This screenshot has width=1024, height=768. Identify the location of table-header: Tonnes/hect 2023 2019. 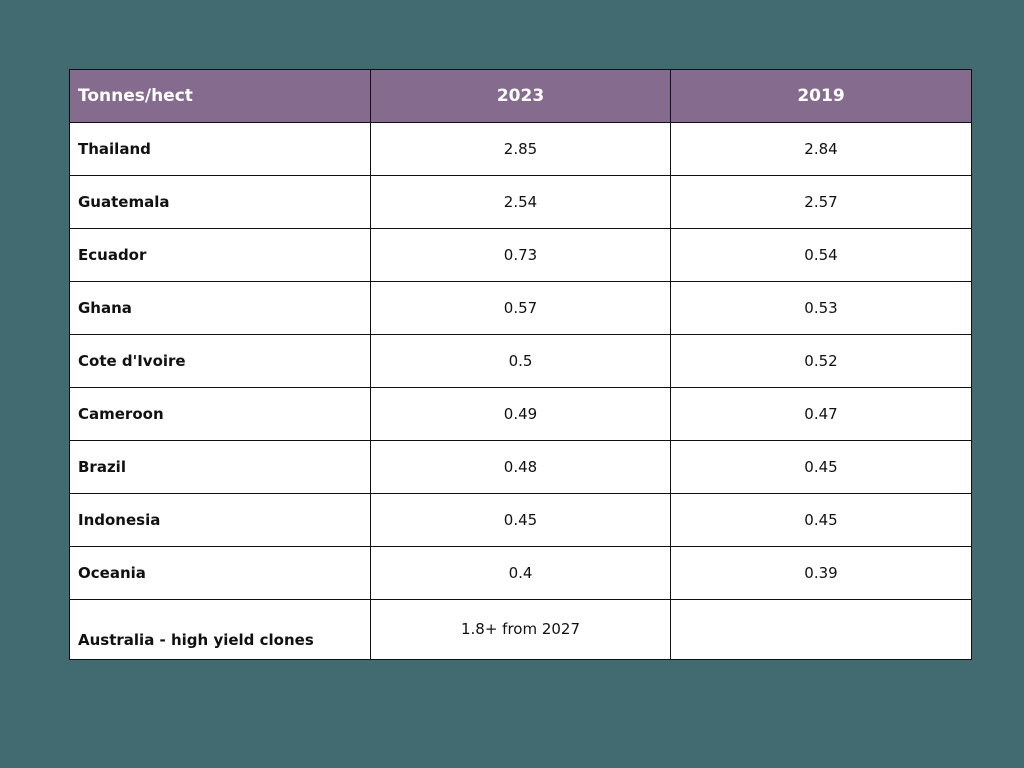
(520, 96).